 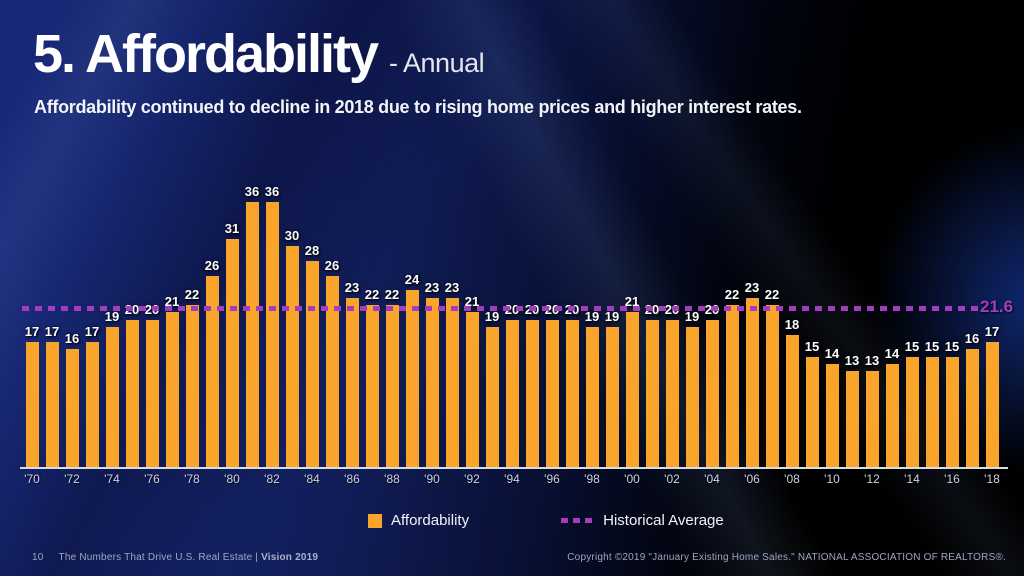 I want to click on title-suffix: - Annual, so click(x=437, y=63).